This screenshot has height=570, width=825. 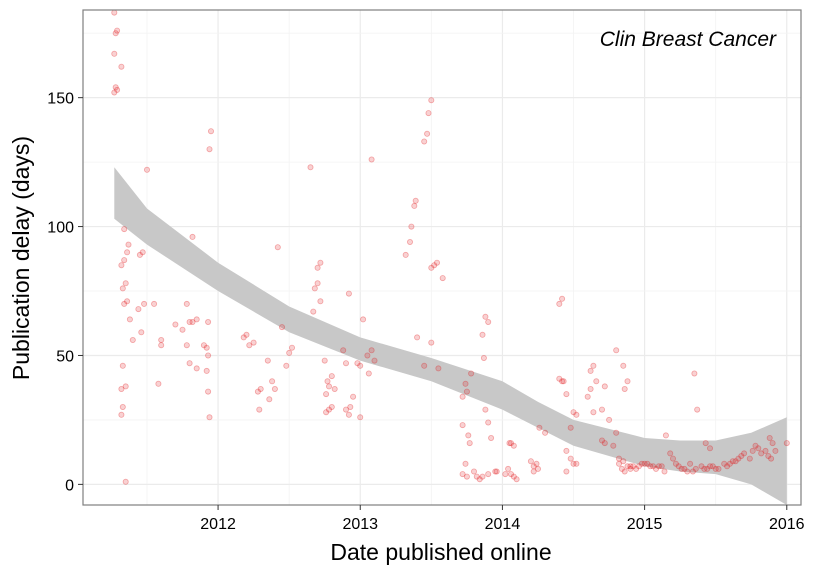 What do you see at coordinates (645, 524) in the screenshot?
I see `x-tick-label: 2015` at bounding box center [645, 524].